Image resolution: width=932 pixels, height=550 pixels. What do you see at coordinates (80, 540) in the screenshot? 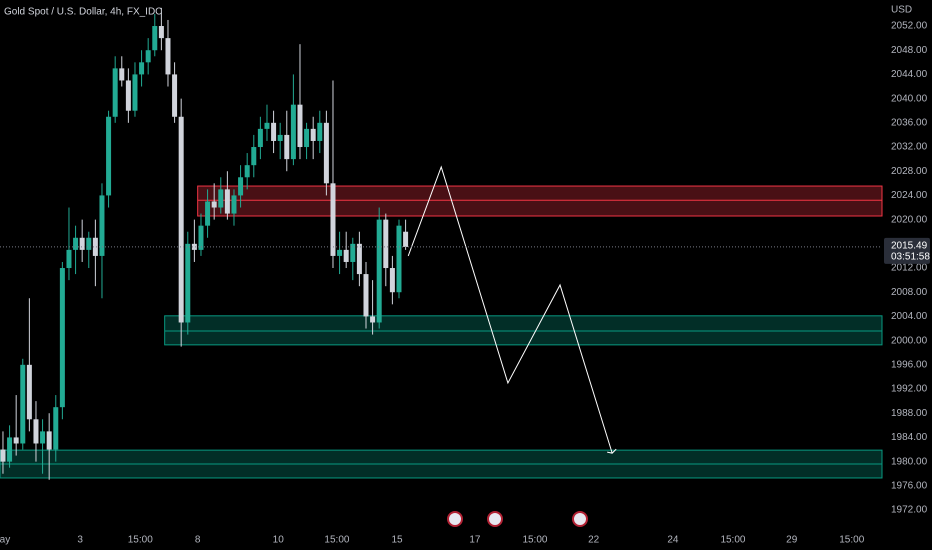
I see `x-tick-label: 3` at bounding box center [80, 540].